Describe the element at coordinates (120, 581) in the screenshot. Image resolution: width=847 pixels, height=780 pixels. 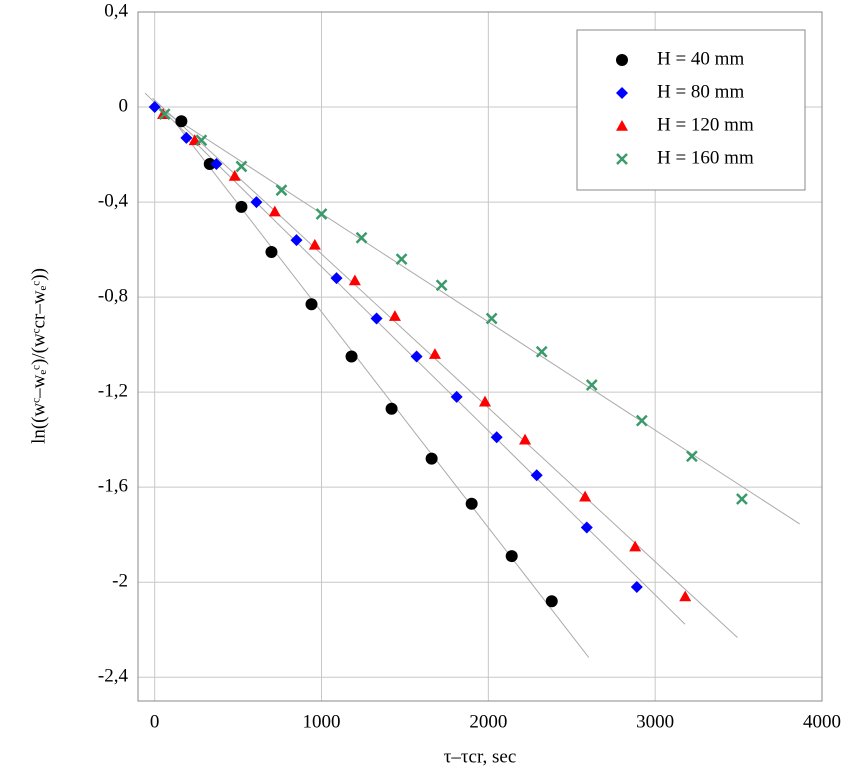
I see `y-tick-label: -2` at that location.